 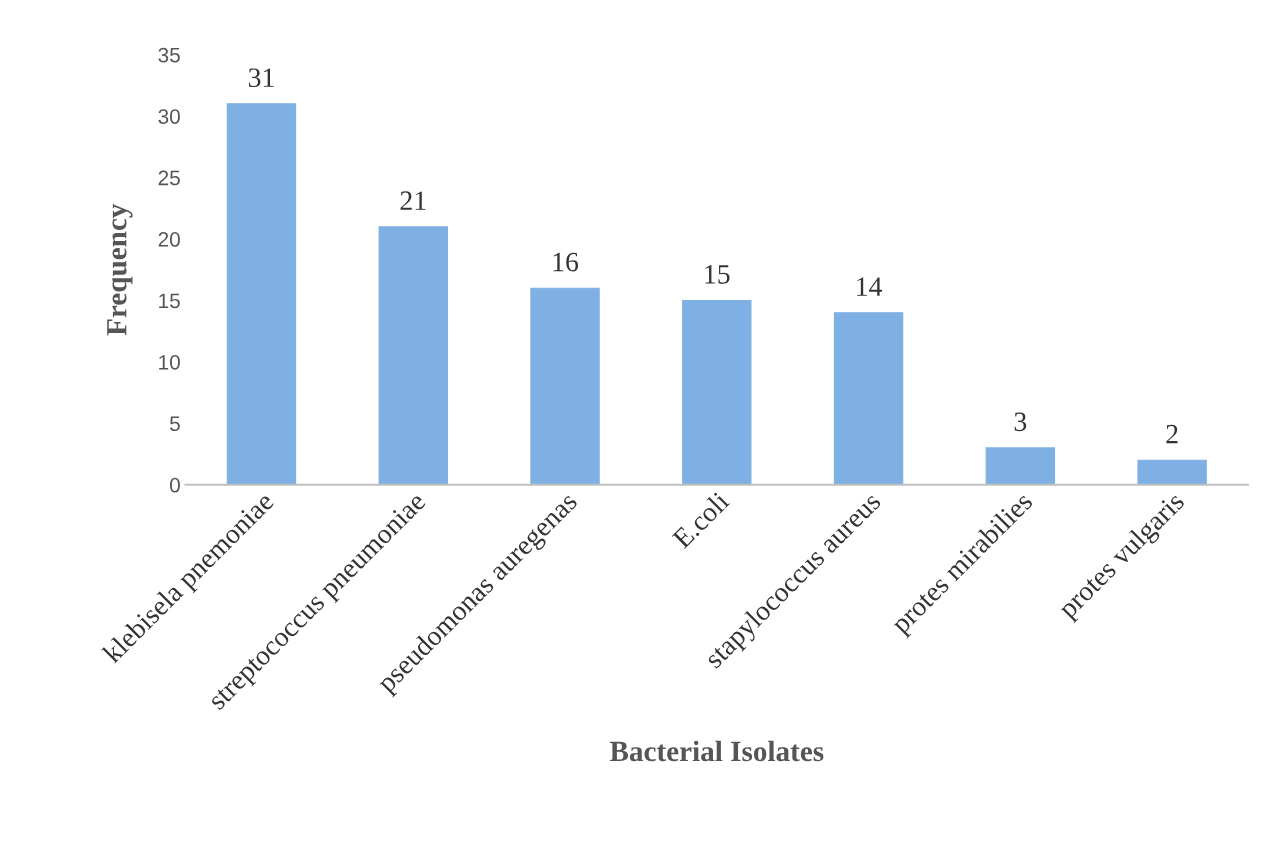 What do you see at coordinates (174, 424) in the screenshot?
I see `y-tick-label: 5` at bounding box center [174, 424].